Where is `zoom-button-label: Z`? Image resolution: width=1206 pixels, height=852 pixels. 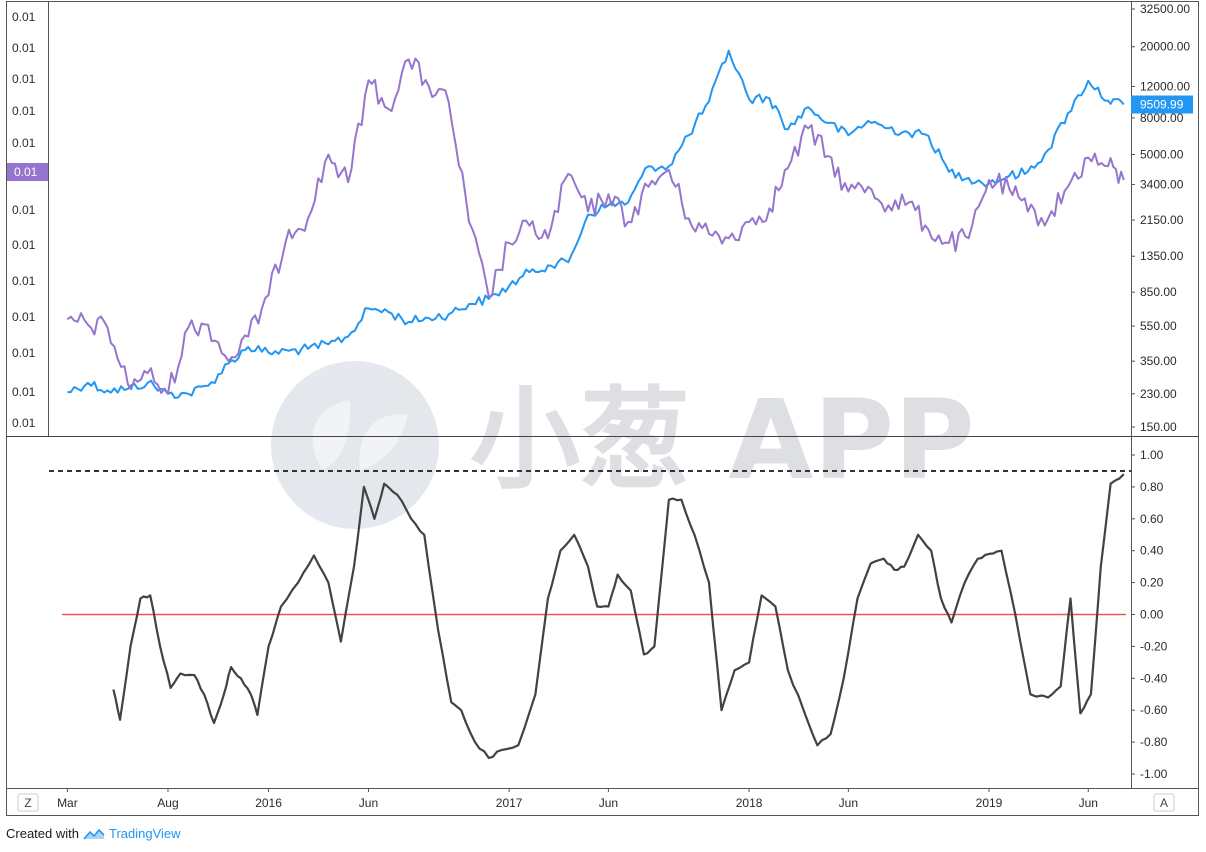
zoom-button-label: Z is located at coordinates (27, 803).